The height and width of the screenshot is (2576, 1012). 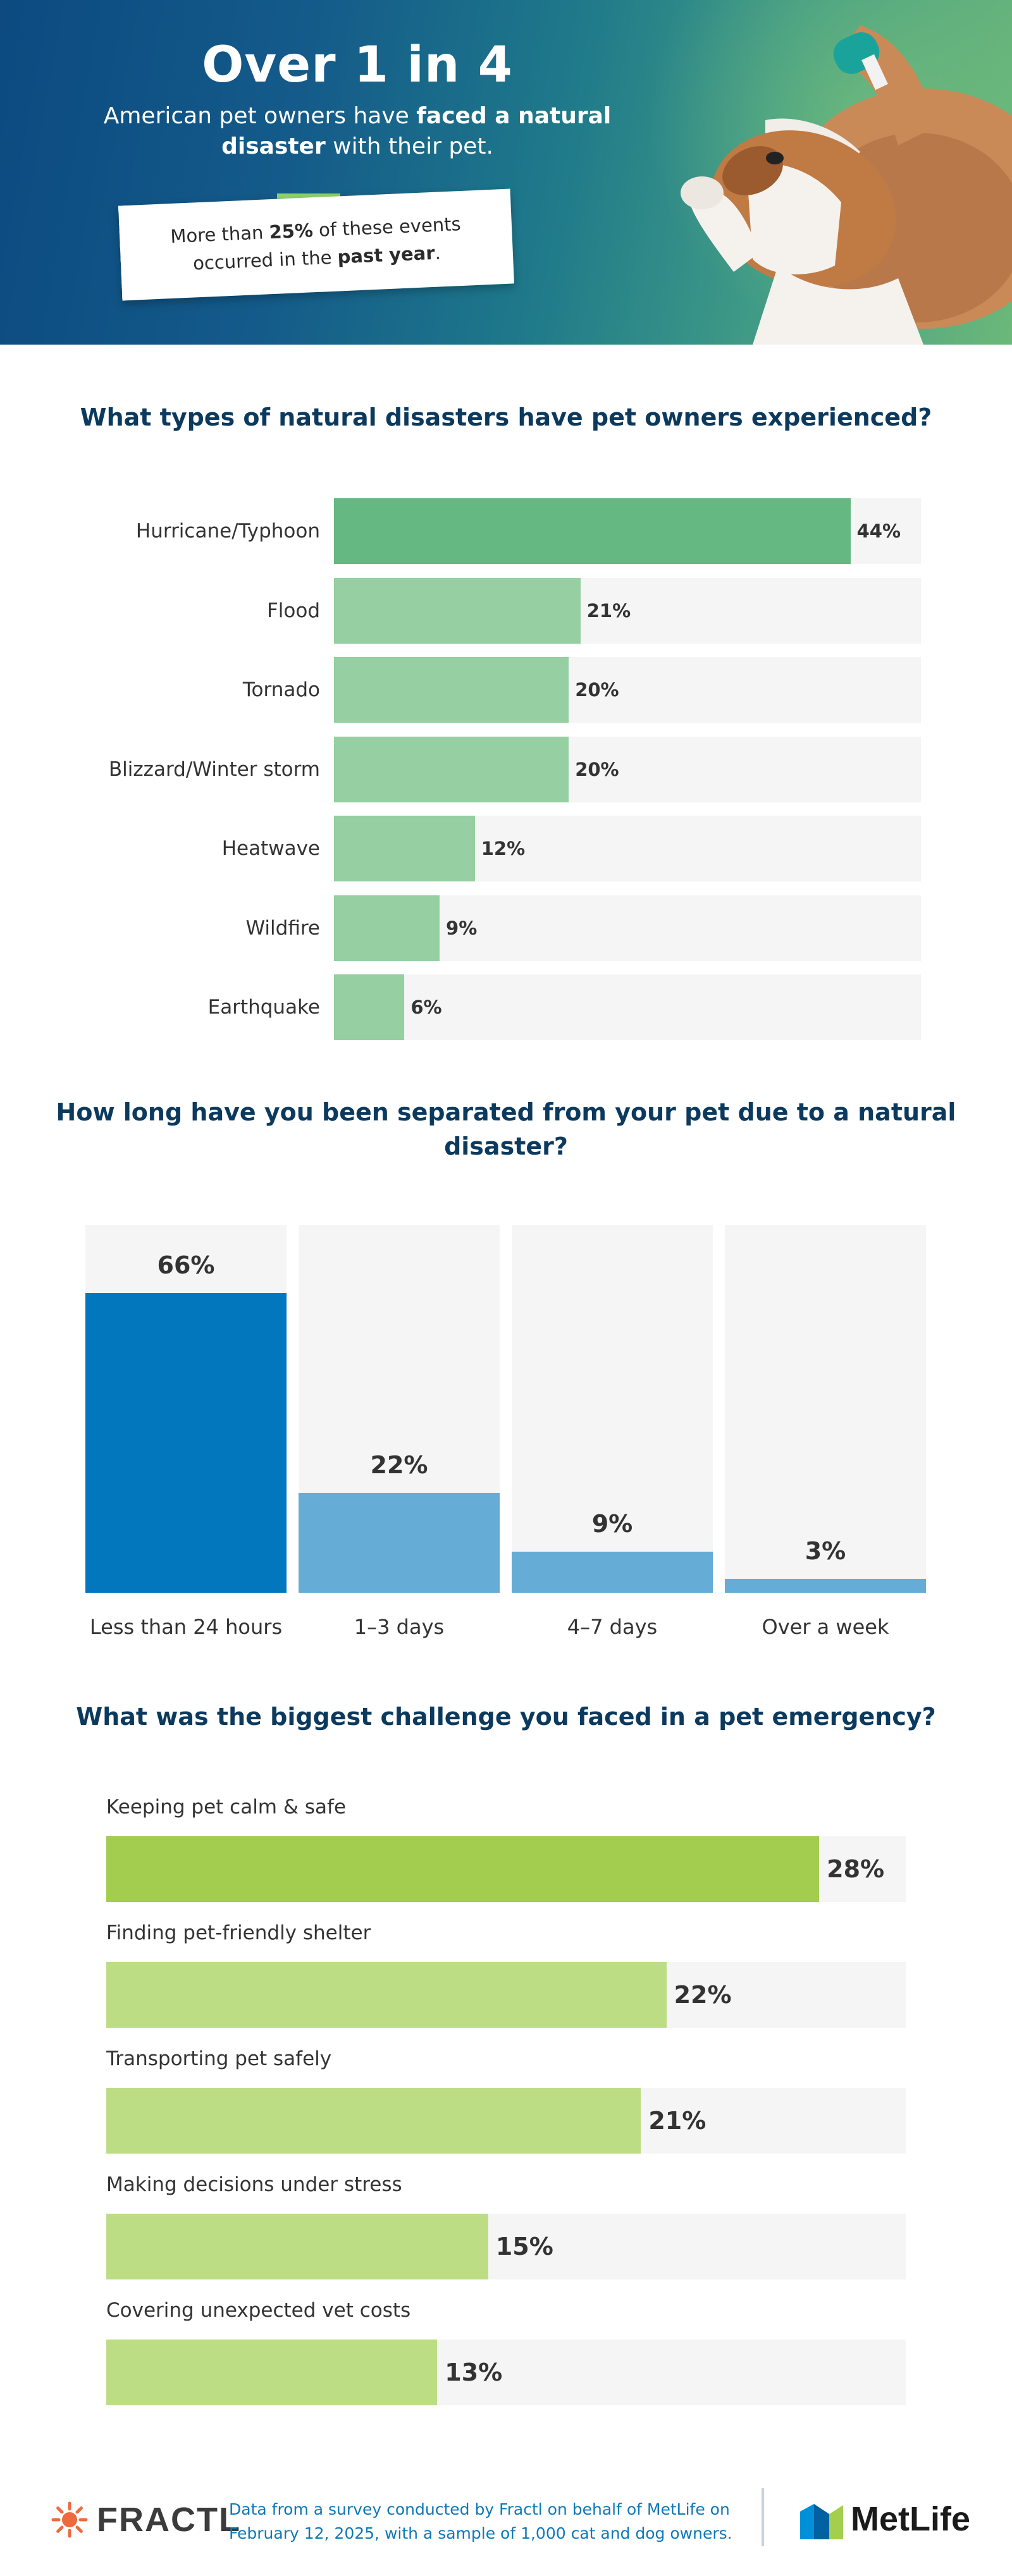 What do you see at coordinates (258, 2310) in the screenshot?
I see `chart3-category-label: Covering unexpected vet costs` at bounding box center [258, 2310].